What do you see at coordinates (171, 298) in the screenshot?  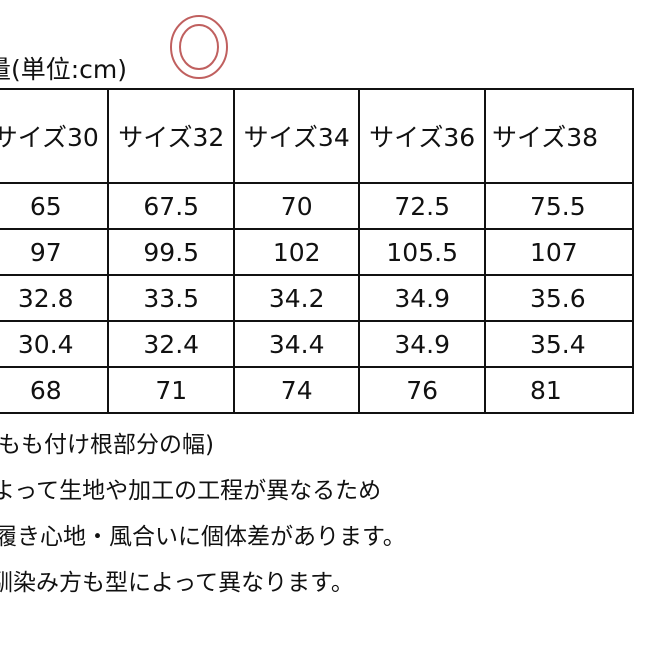 I see `table-cell: 33.5` at bounding box center [171, 298].